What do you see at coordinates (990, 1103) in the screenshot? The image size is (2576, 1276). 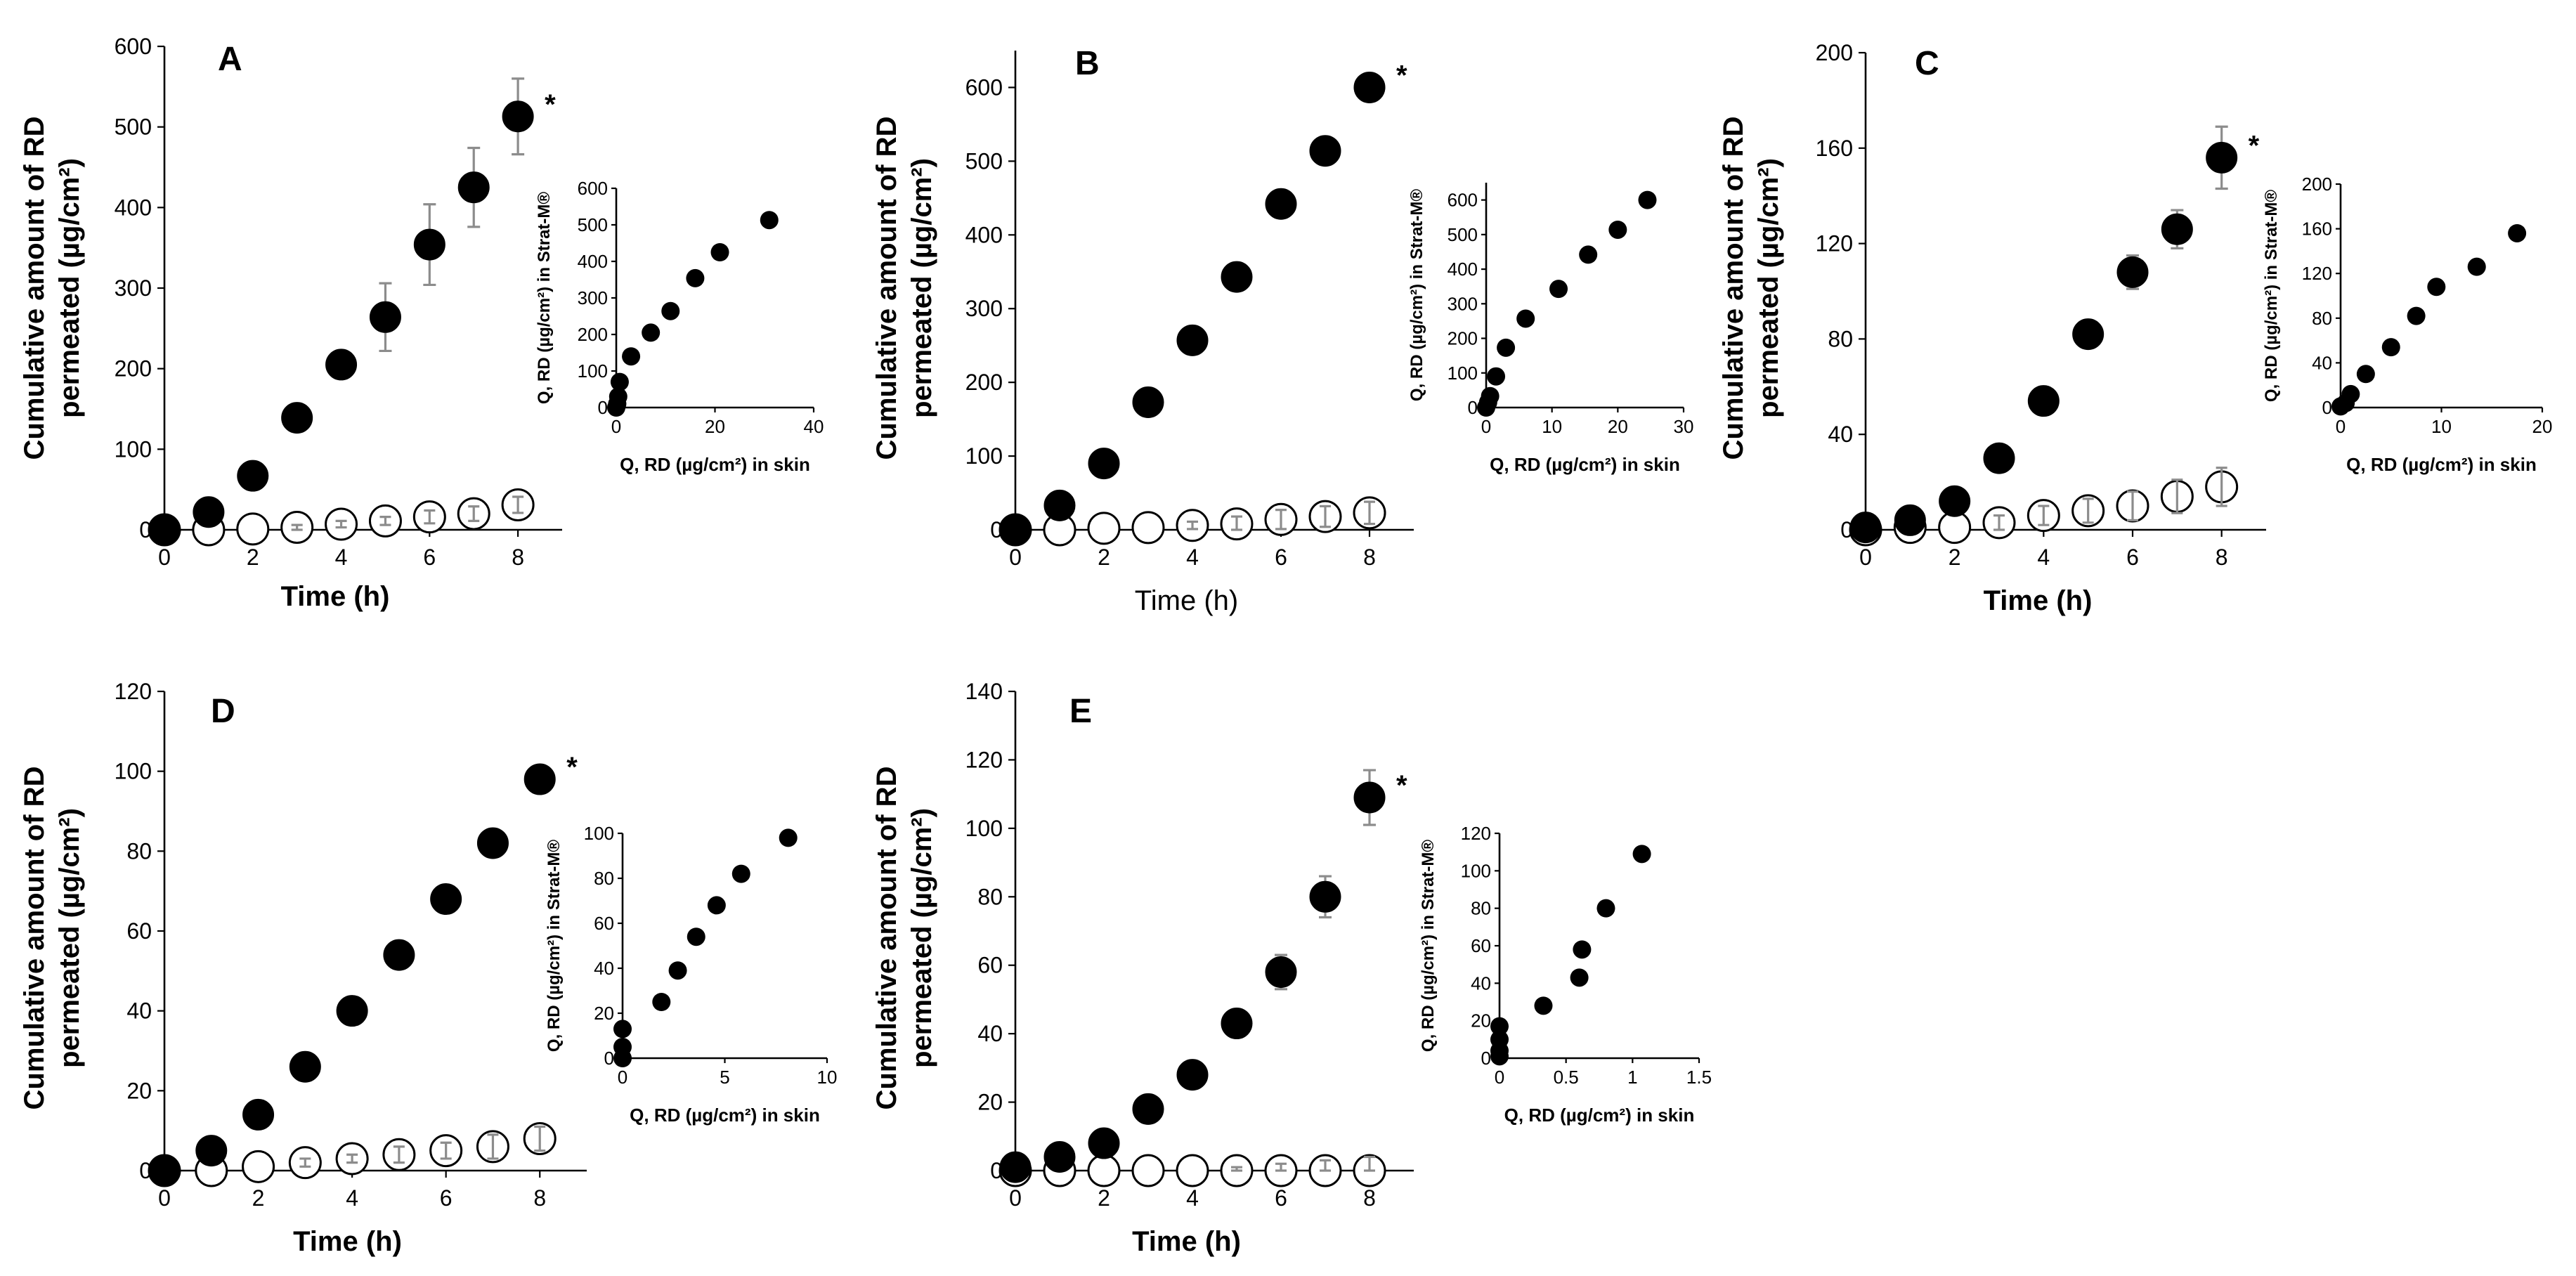 I see `y-tick-label: 20` at bounding box center [990, 1103].